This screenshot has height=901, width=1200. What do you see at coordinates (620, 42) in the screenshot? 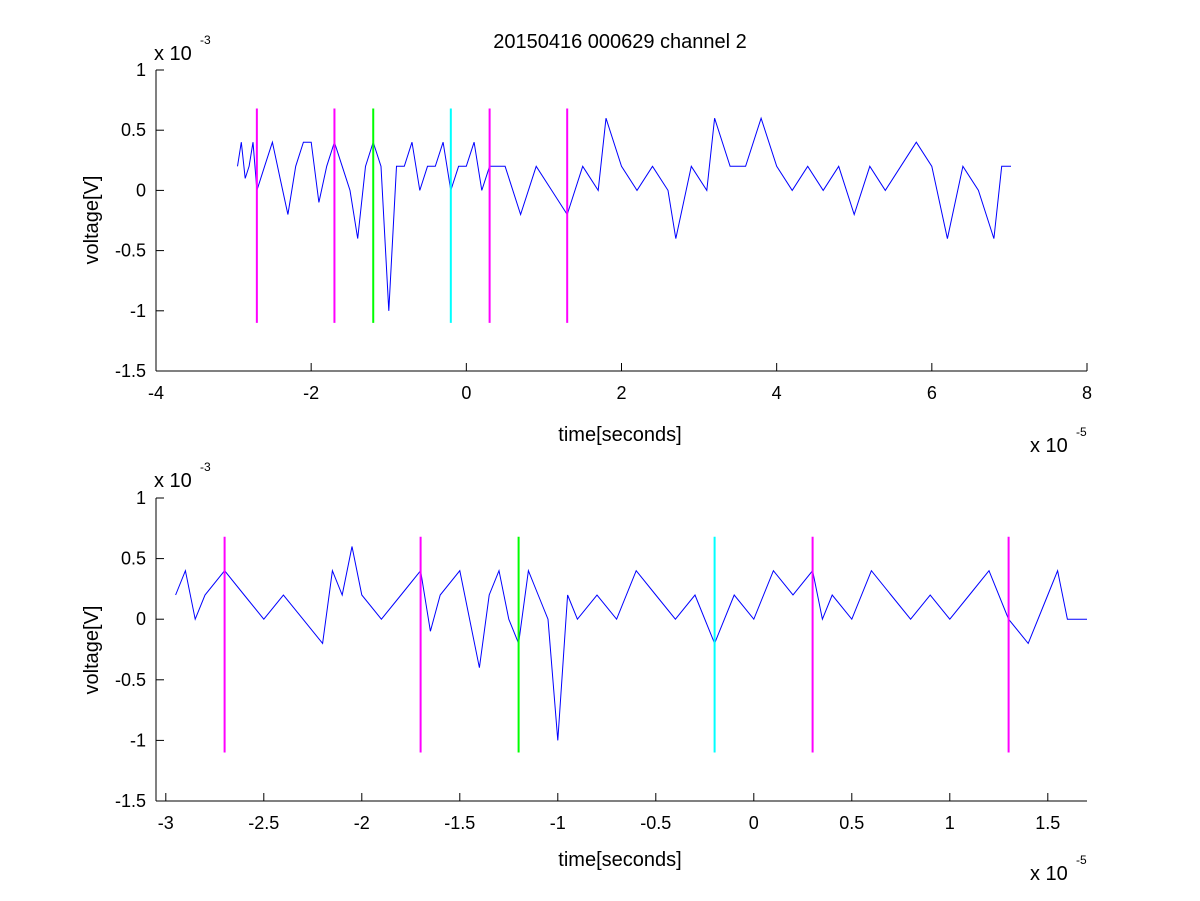
I see `figure-title: 20150416 000629 channel 2` at bounding box center [620, 42].